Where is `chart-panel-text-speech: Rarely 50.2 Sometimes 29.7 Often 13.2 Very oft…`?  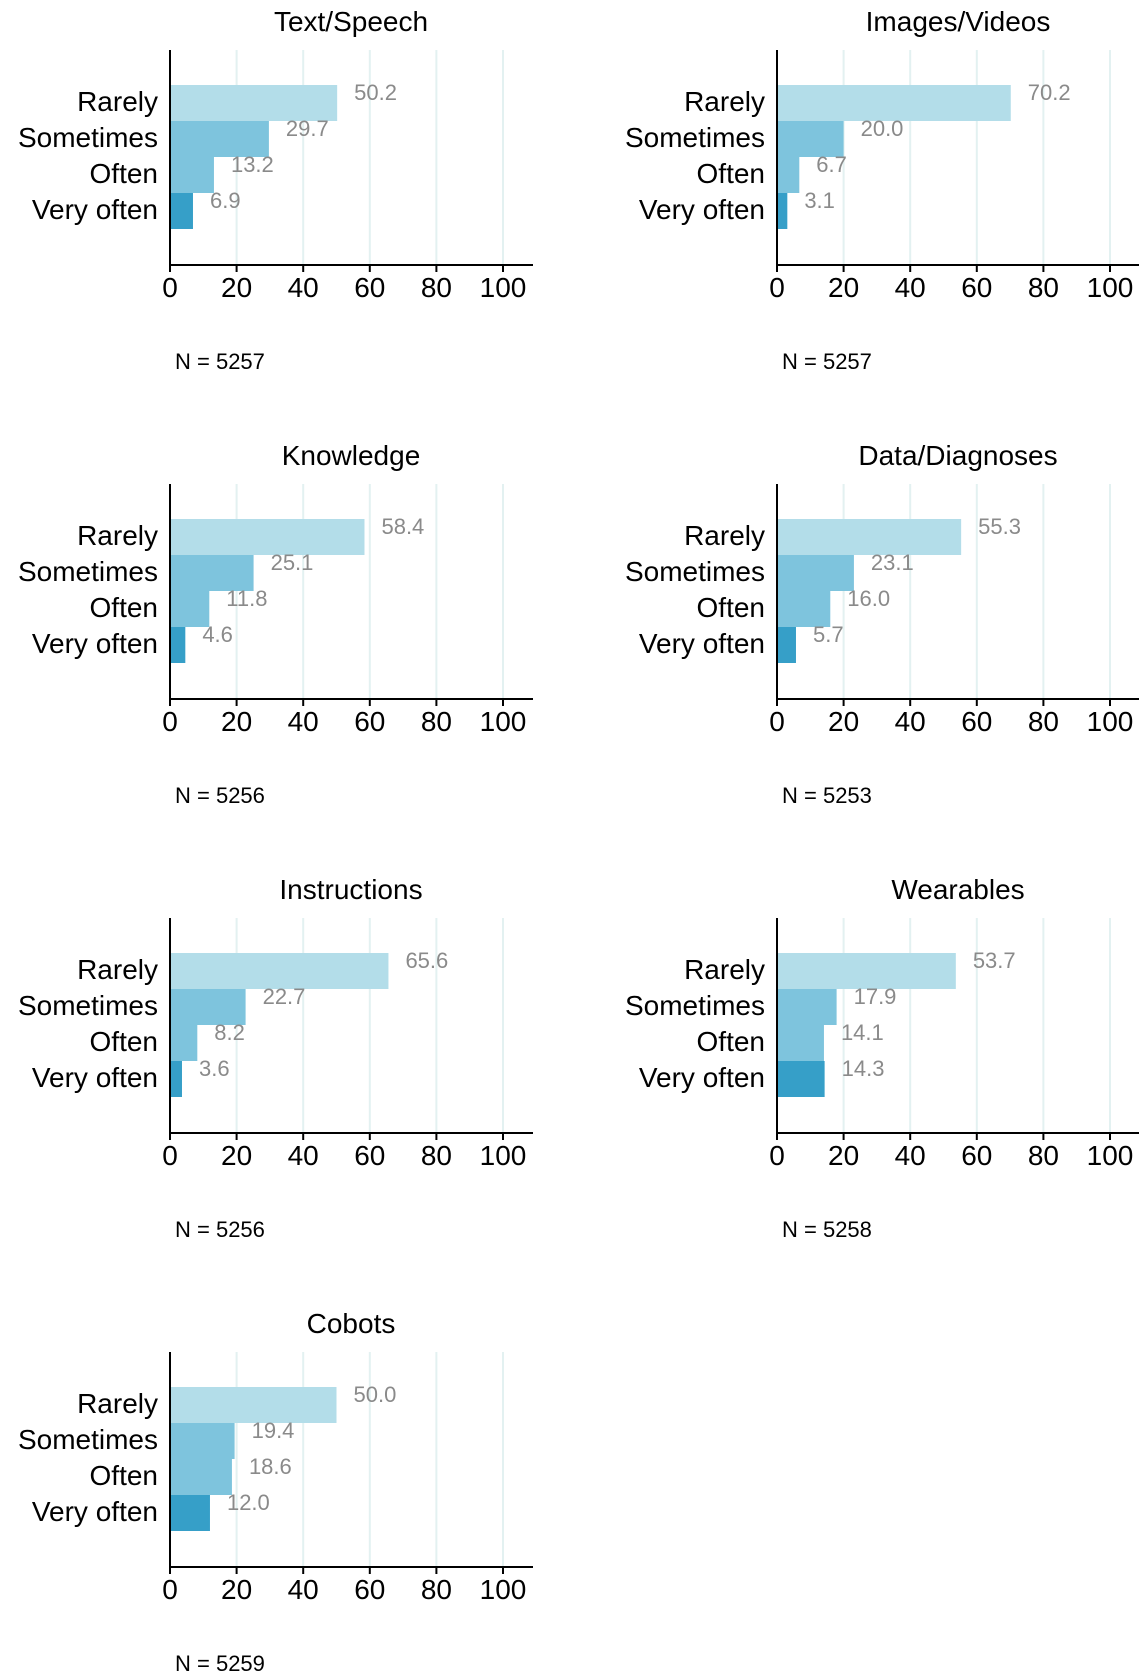 chart-panel-text-speech: Rarely 50.2 Sometimes 29.7 Often 13.2 Very oft… is located at coordinates (275, 190).